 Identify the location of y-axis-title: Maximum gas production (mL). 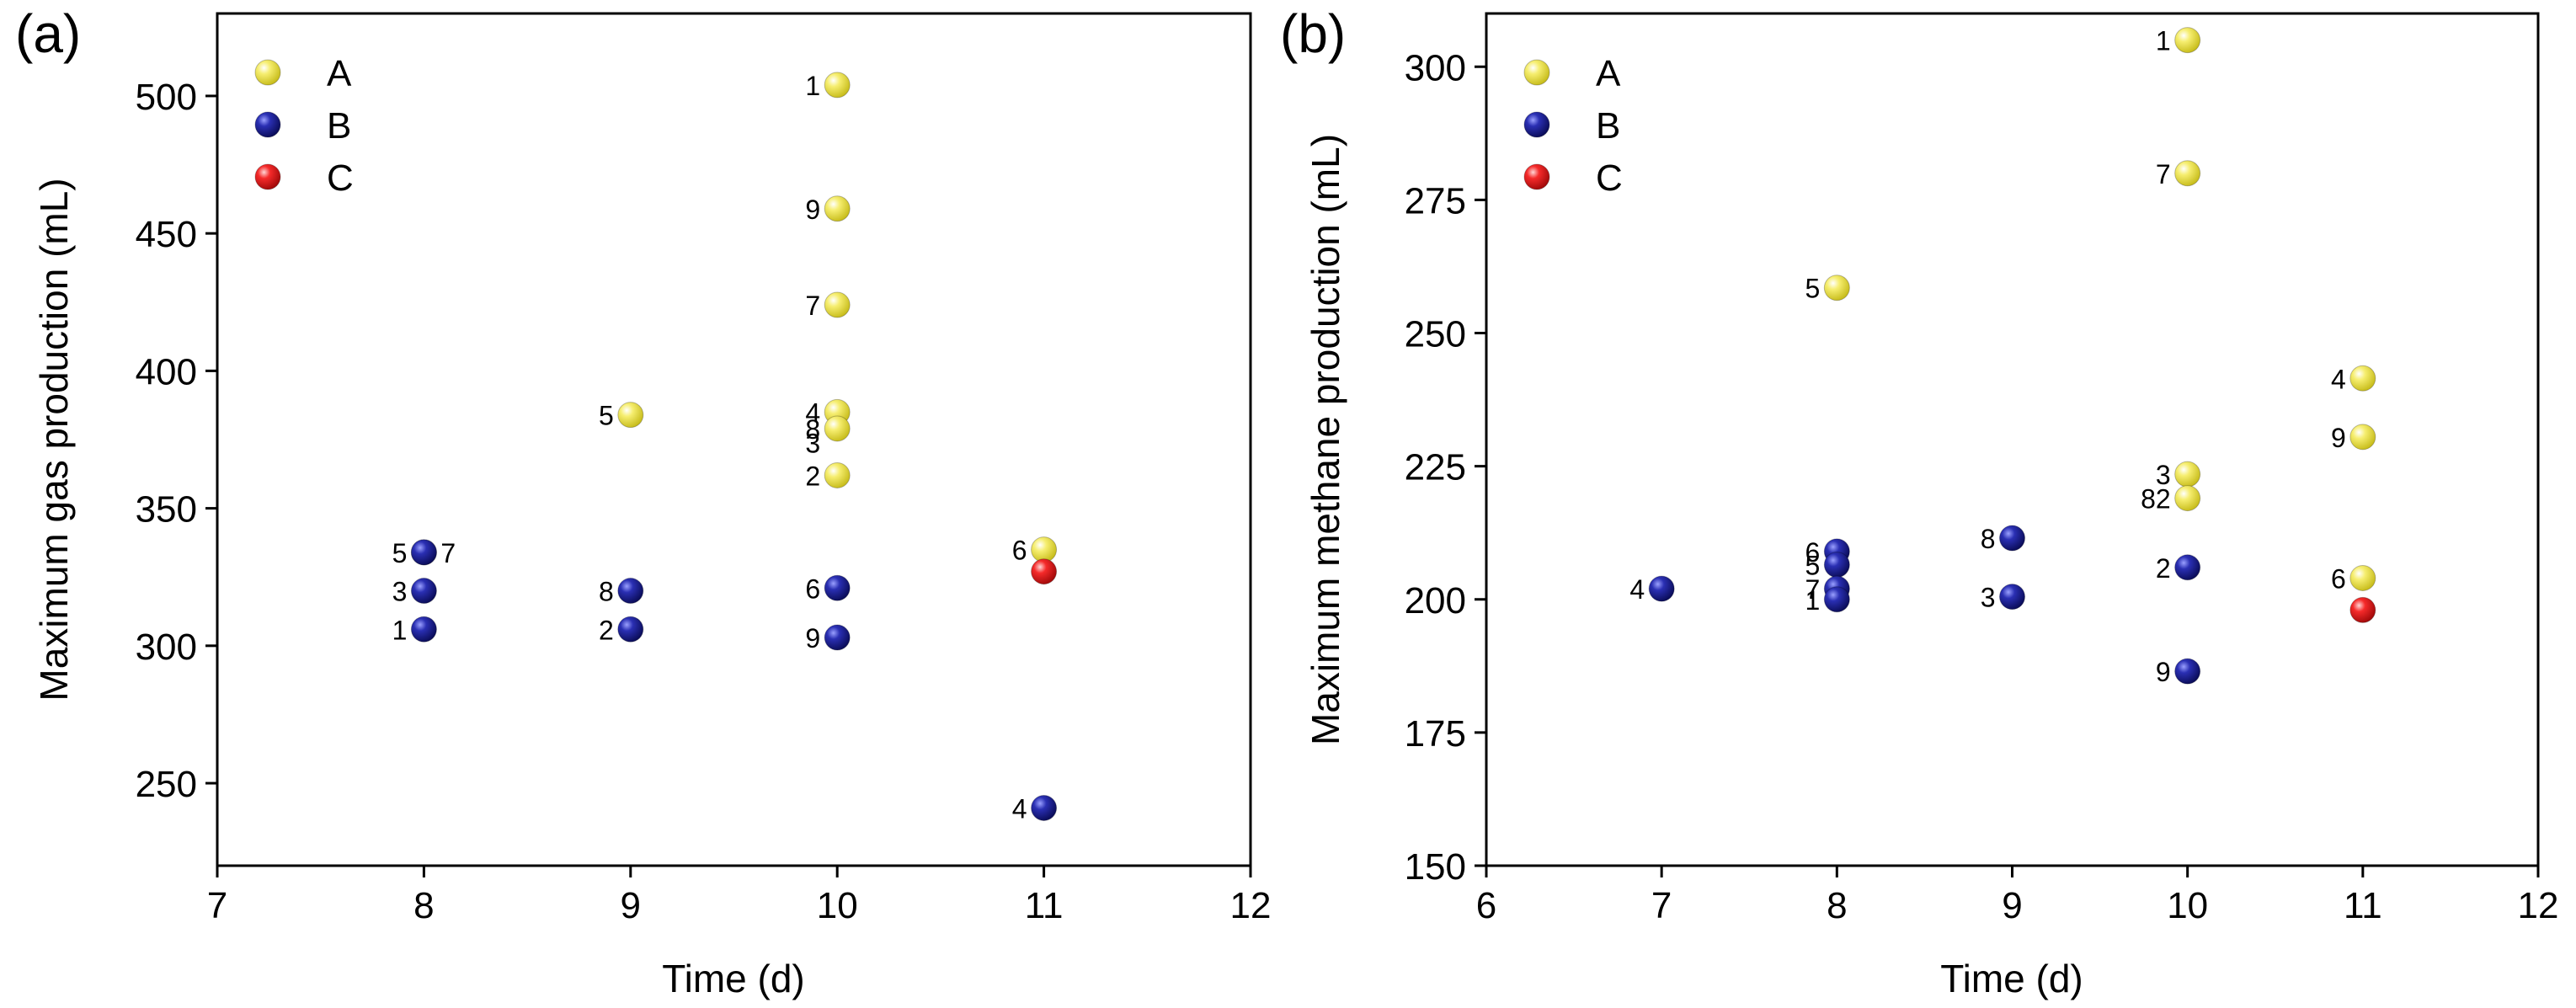
(54, 439).